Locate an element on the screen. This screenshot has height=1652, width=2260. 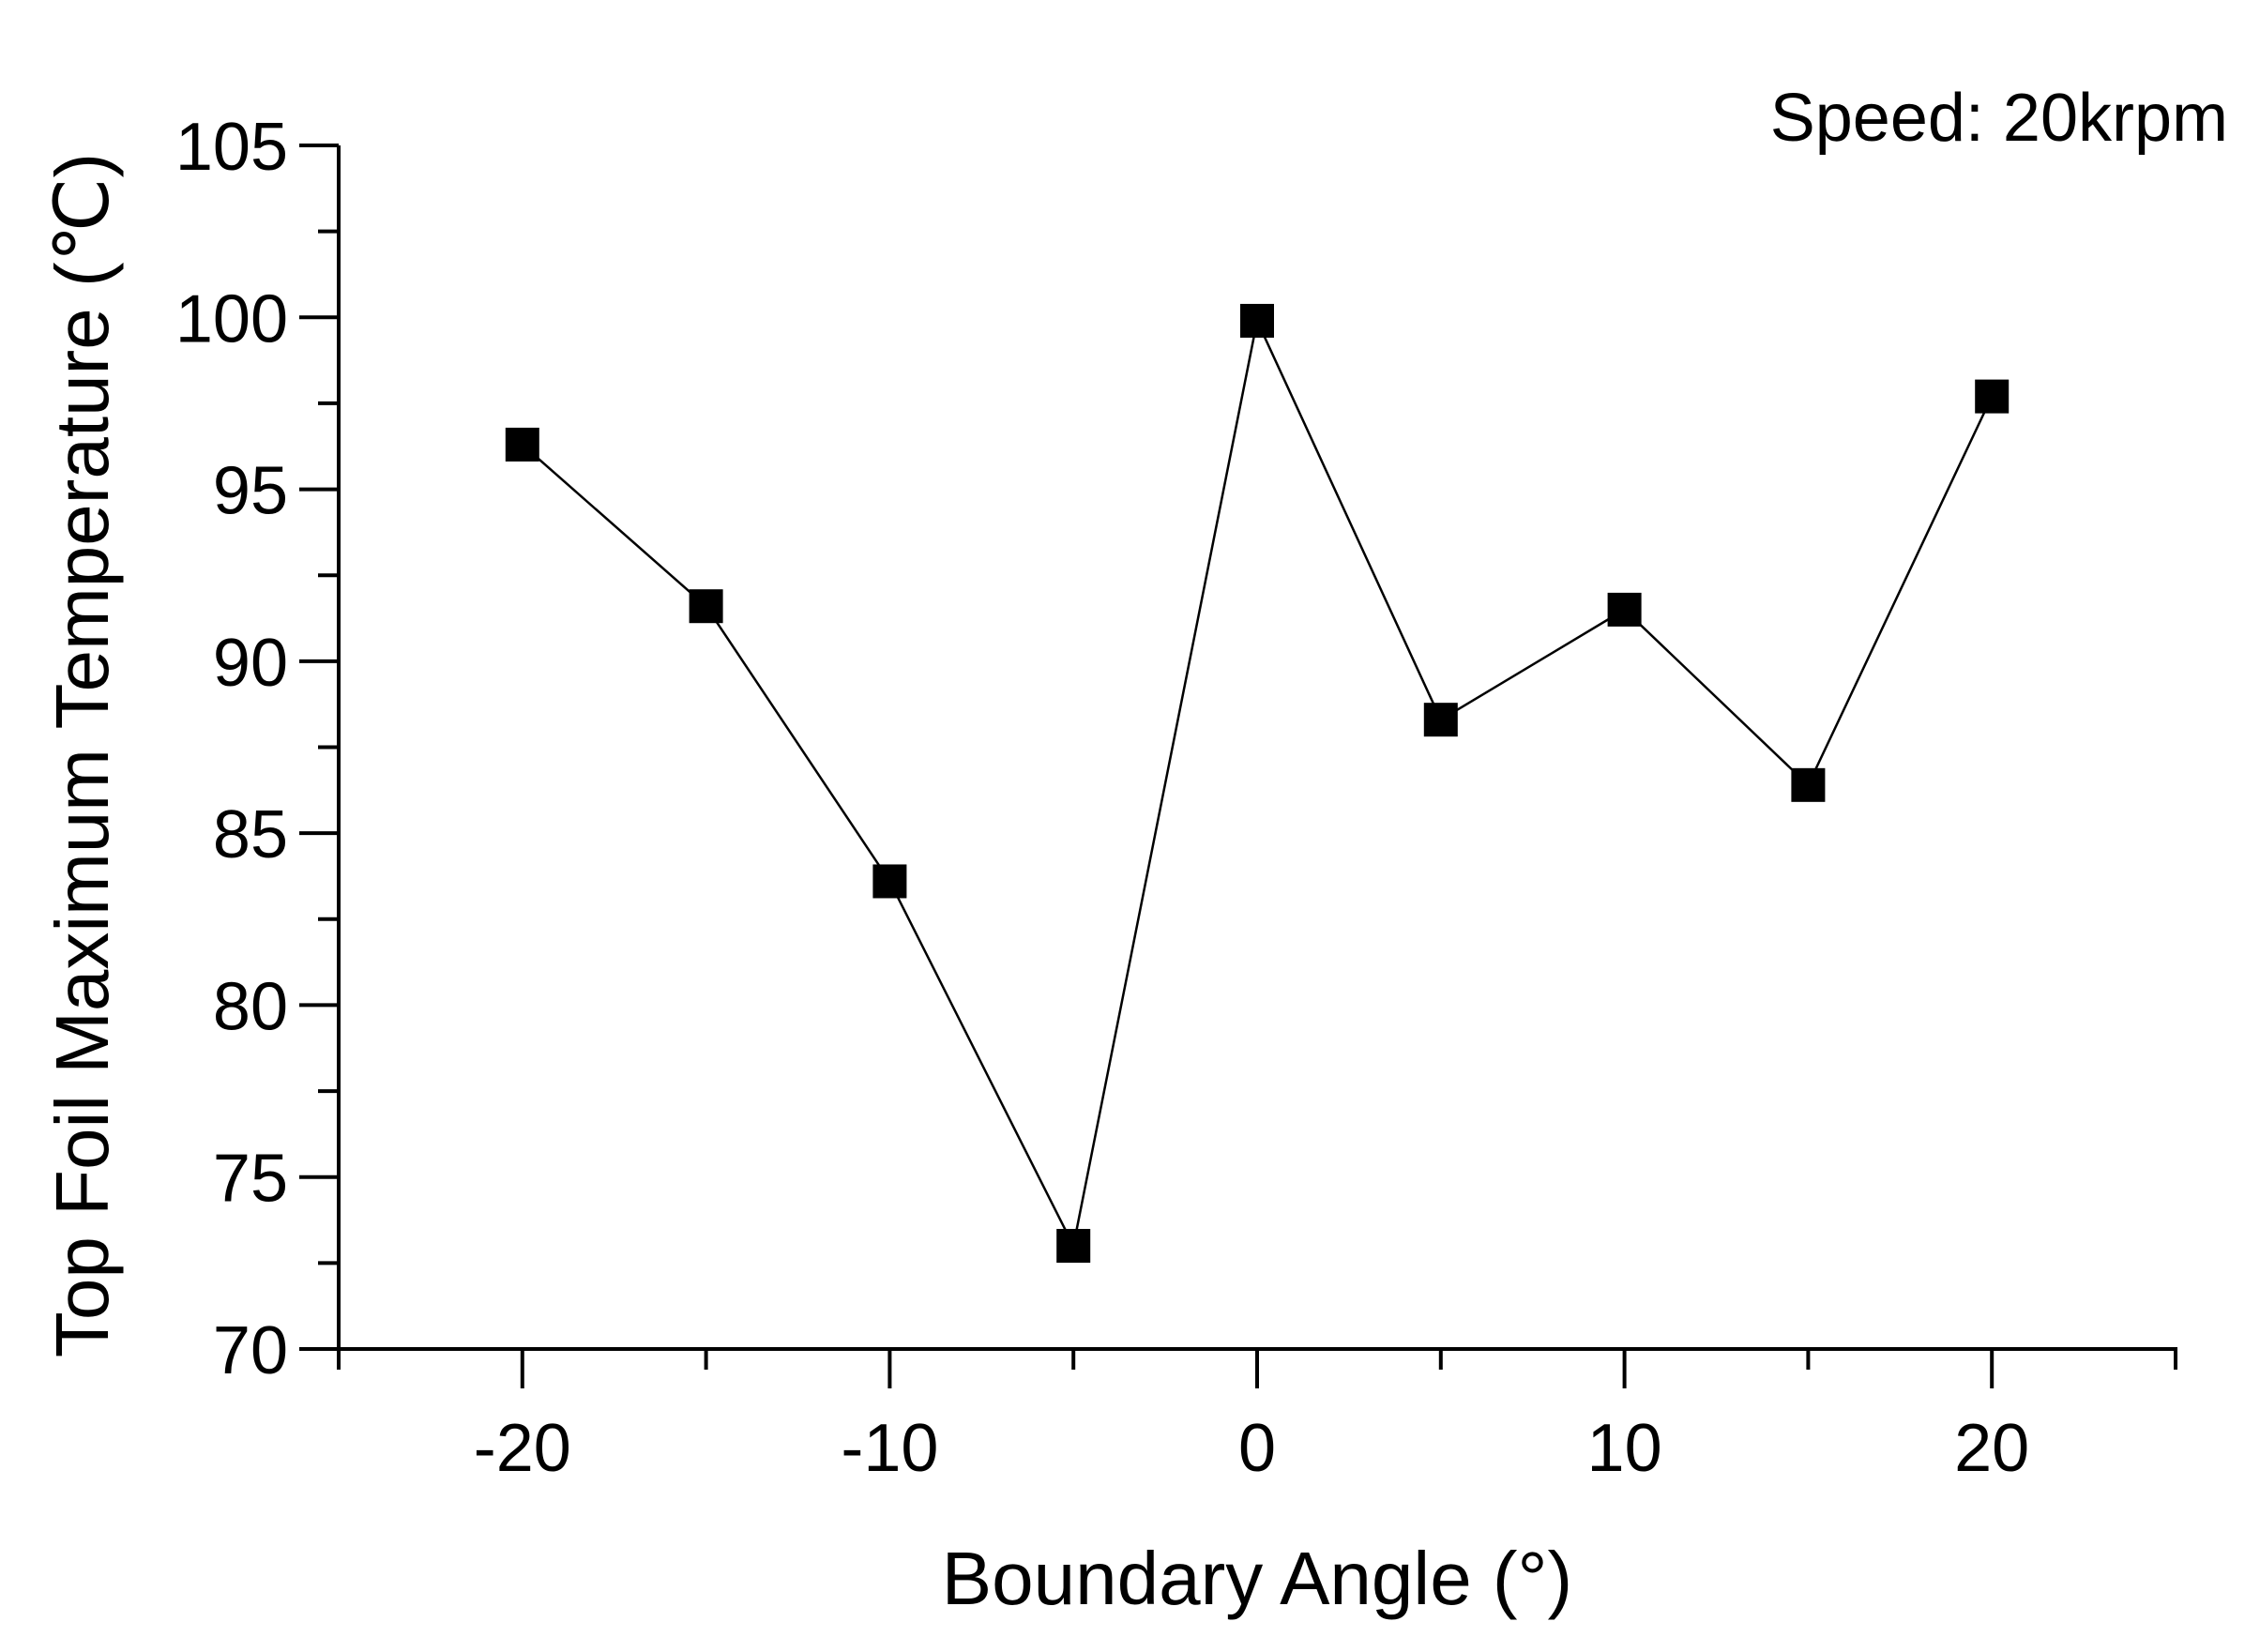
y-tick-label: 70 is located at coordinates (250, 1350).